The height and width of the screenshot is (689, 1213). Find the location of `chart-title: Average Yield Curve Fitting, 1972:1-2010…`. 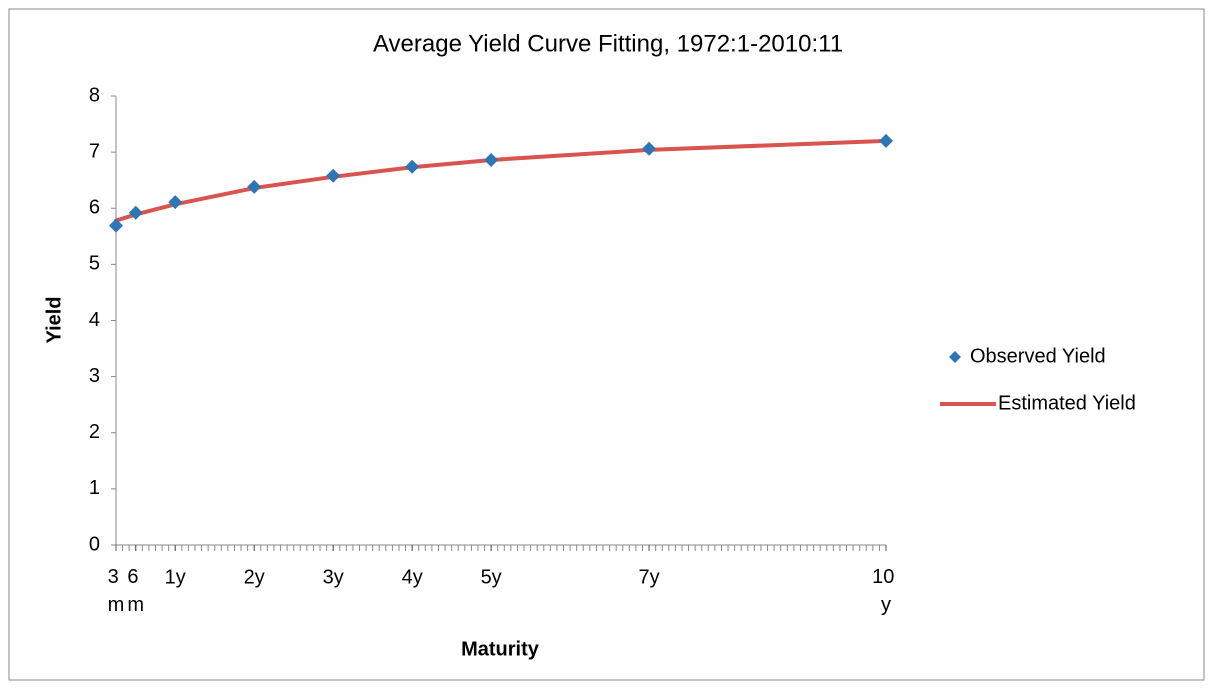

chart-title: Average Yield Curve Fitting, 1972:1-2010… is located at coordinates (608, 43).